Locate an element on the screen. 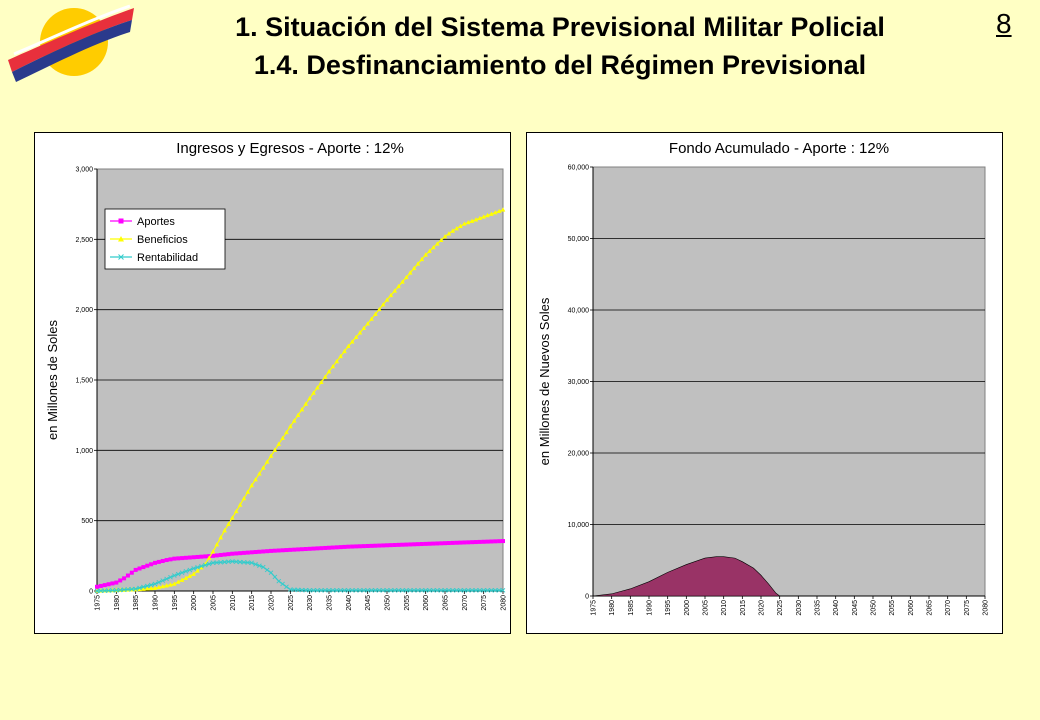  y-tick-label: 50,000 is located at coordinates (579, 239).